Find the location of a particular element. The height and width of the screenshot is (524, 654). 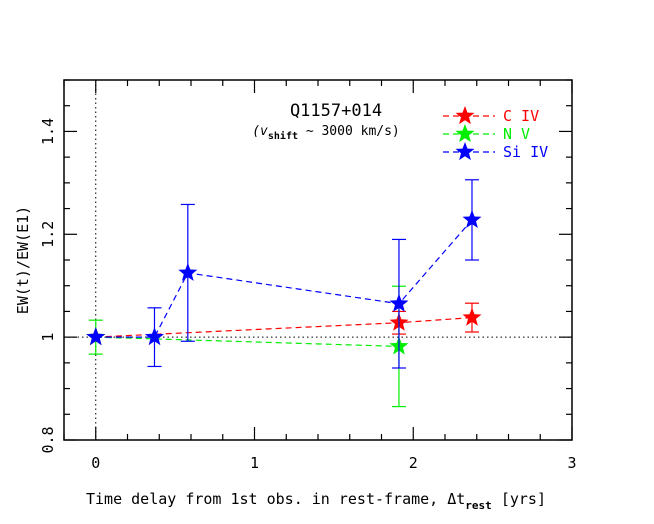

legend-marker-n-v is located at coordinates (465, 133).